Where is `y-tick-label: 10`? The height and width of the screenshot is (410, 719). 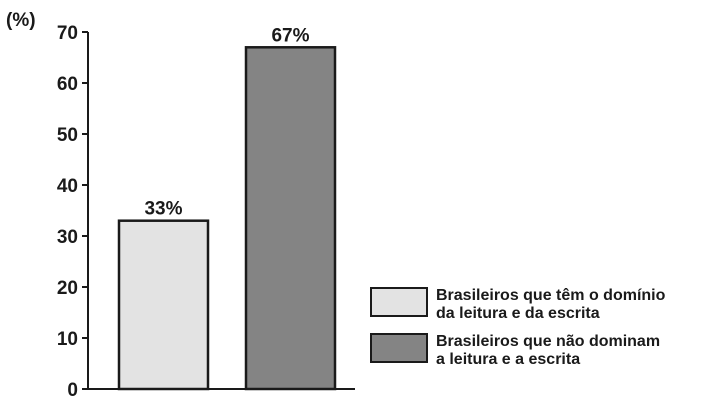 y-tick-label: 10 is located at coordinates (67, 339).